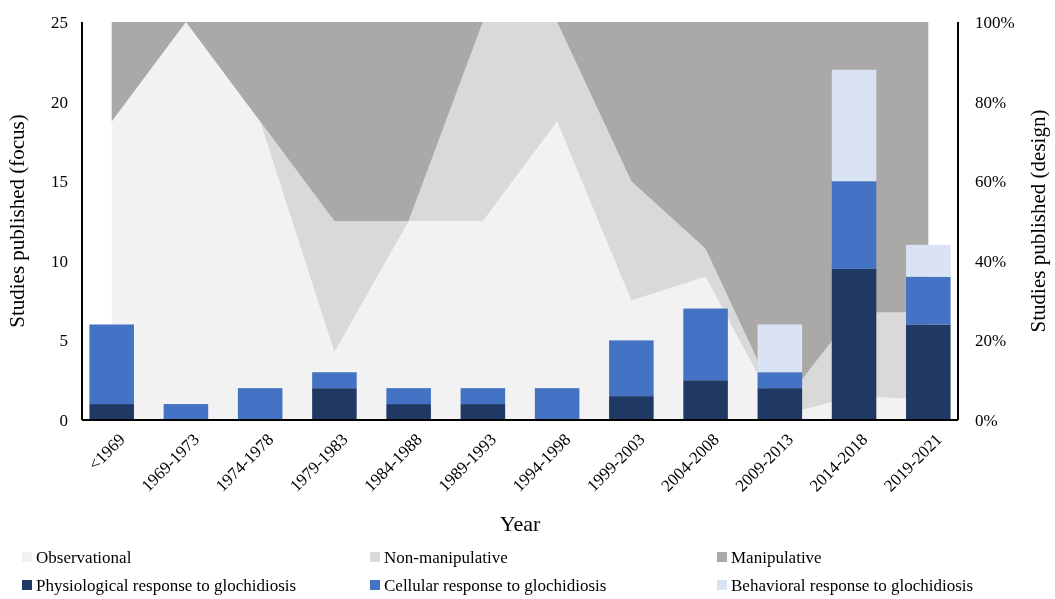  Describe the element at coordinates (520, 523) in the screenshot. I see `x-axis-title: Year` at that location.